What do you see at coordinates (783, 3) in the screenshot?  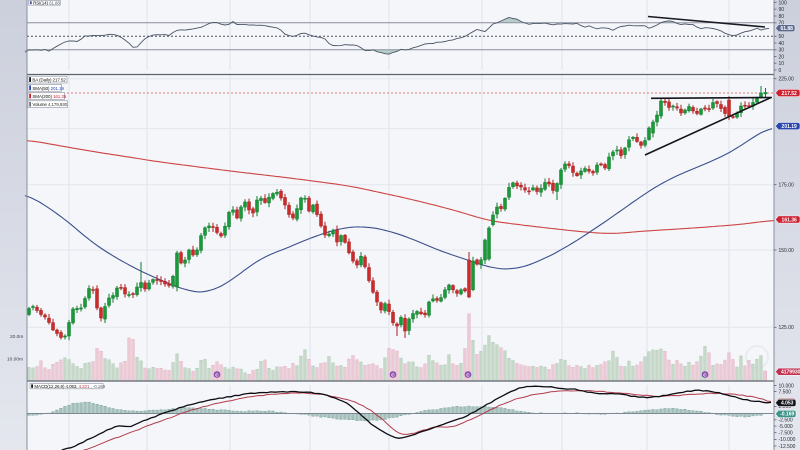 I see `svg-text: 100` at bounding box center [783, 3].